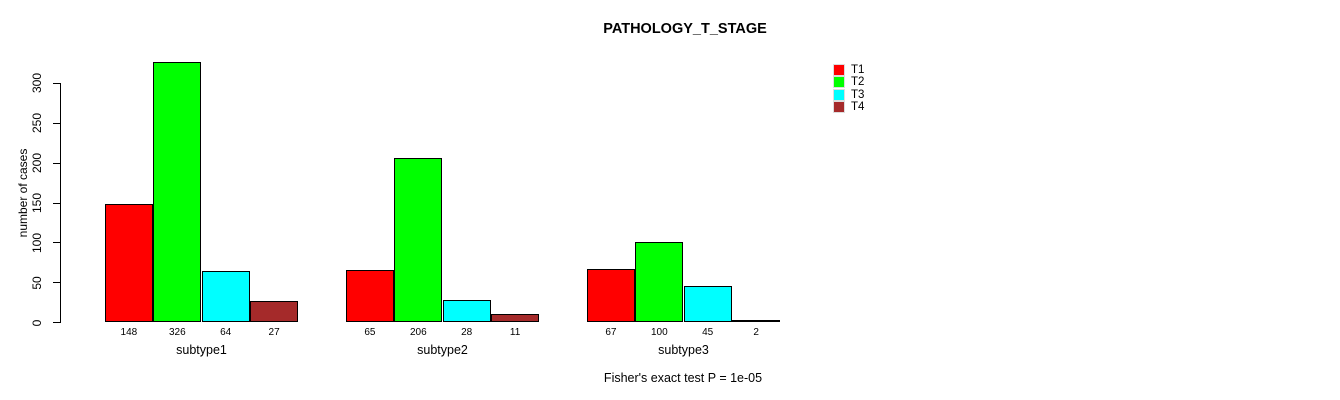  Describe the element at coordinates (466, 311) in the screenshot. I see `bar-t3-subtype2` at that location.